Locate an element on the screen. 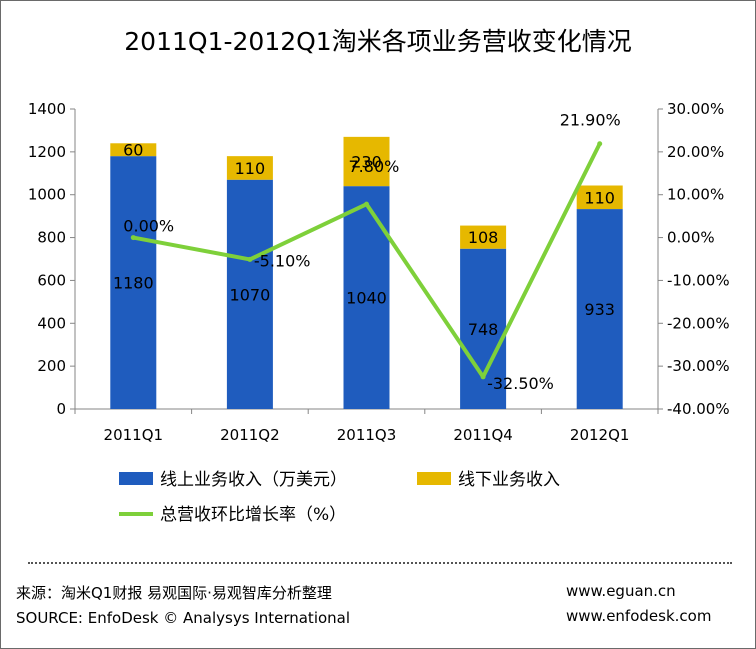 The width and height of the screenshot is (756, 649). bar-online-label: 1180 is located at coordinates (133, 283).